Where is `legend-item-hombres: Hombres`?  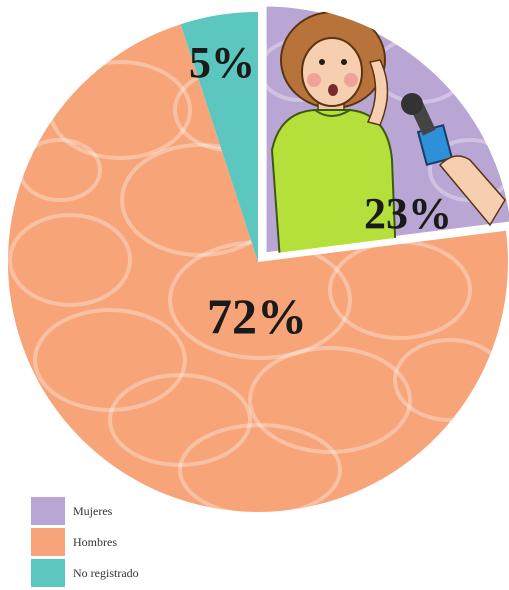
legend-item-hombres: Hombres is located at coordinates (141, 542).